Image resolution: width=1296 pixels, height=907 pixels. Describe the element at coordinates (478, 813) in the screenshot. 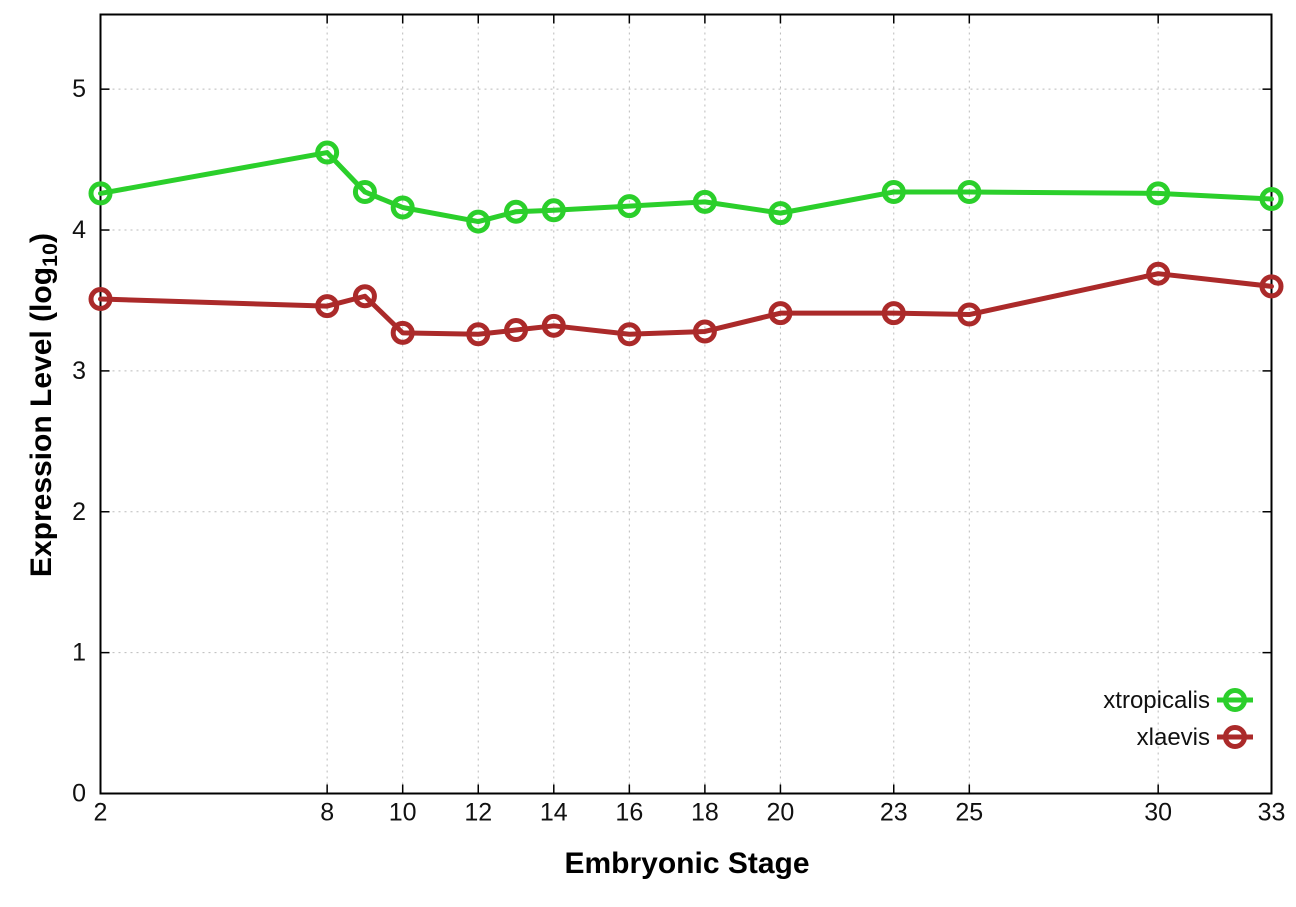

I see `x-tick-label: 12` at that location.